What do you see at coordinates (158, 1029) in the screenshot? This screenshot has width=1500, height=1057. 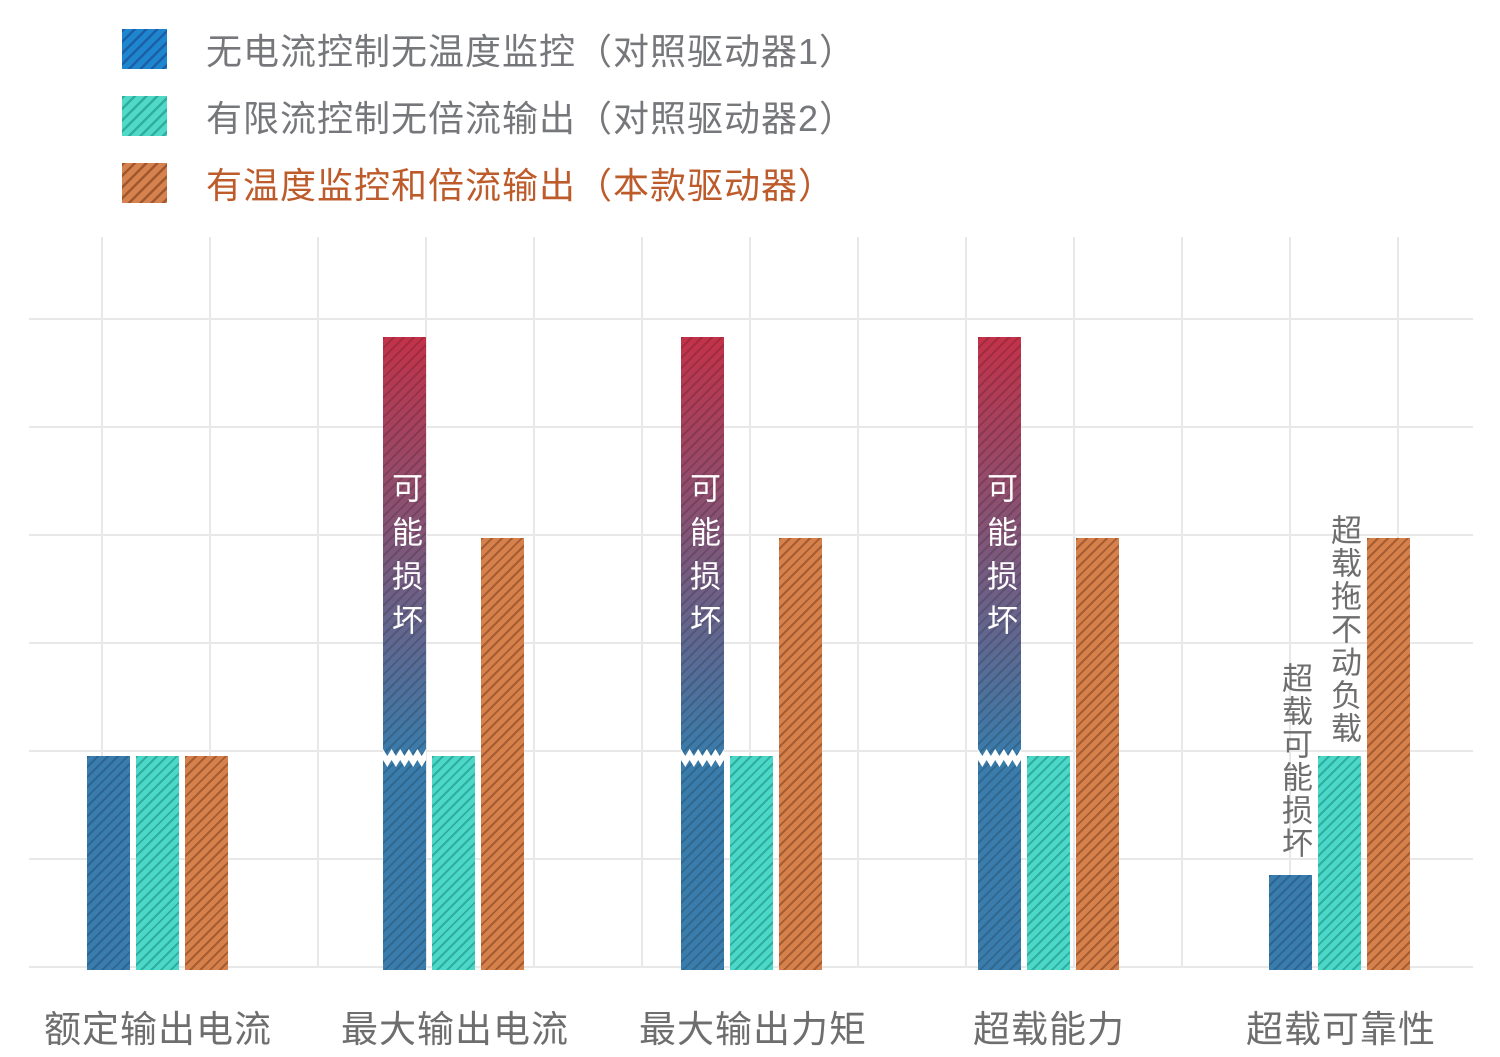 I see `category-label-rated-current: 额定输出电流` at bounding box center [158, 1029].